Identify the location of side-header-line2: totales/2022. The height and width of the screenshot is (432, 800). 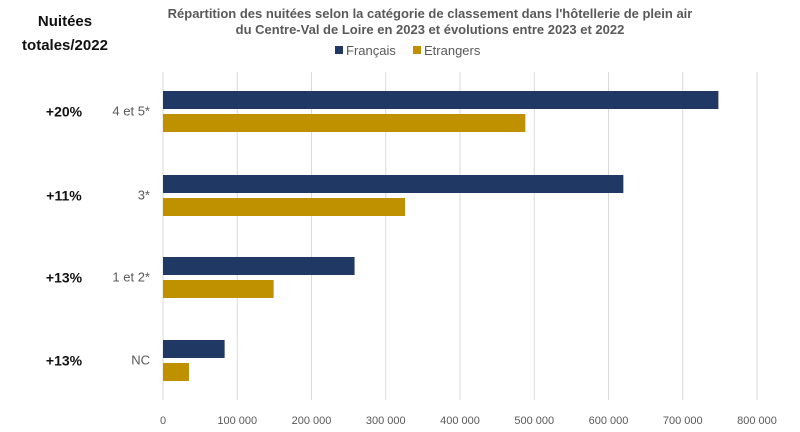
(65, 45).